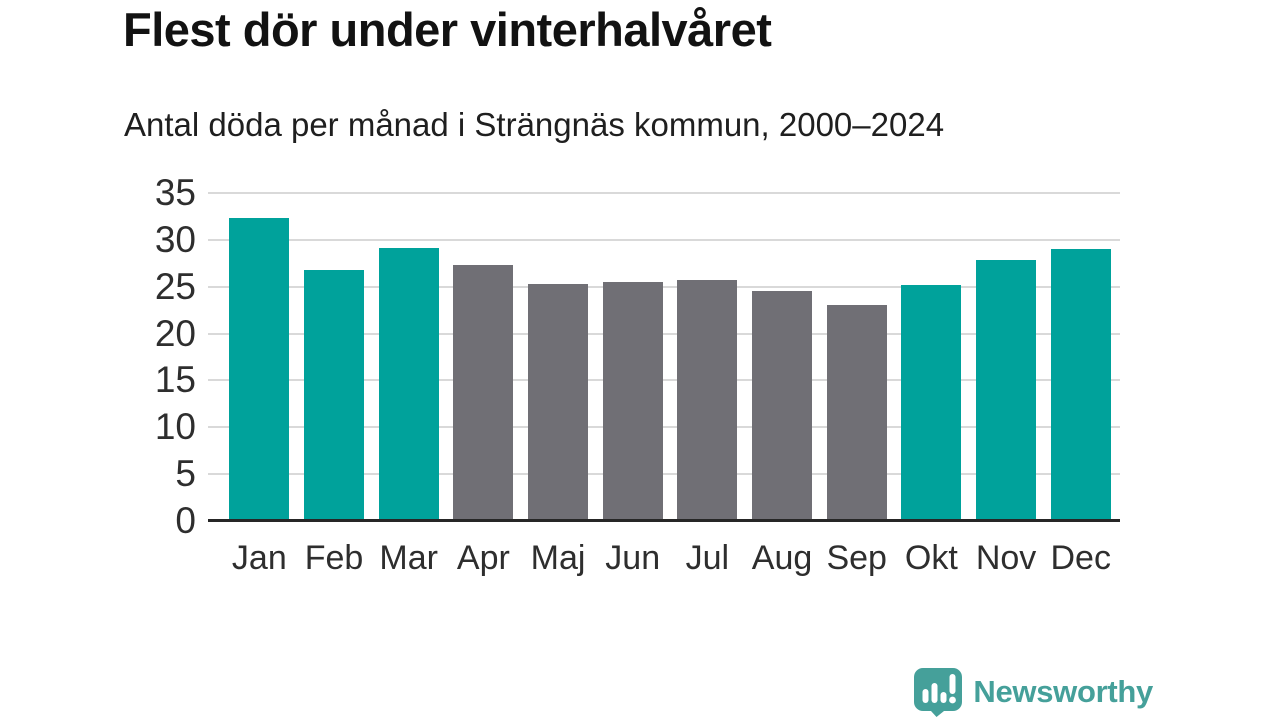 The height and width of the screenshot is (720, 1280). Describe the element at coordinates (185, 520) in the screenshot. I see `y-axis-tick-label: 0` at that location.